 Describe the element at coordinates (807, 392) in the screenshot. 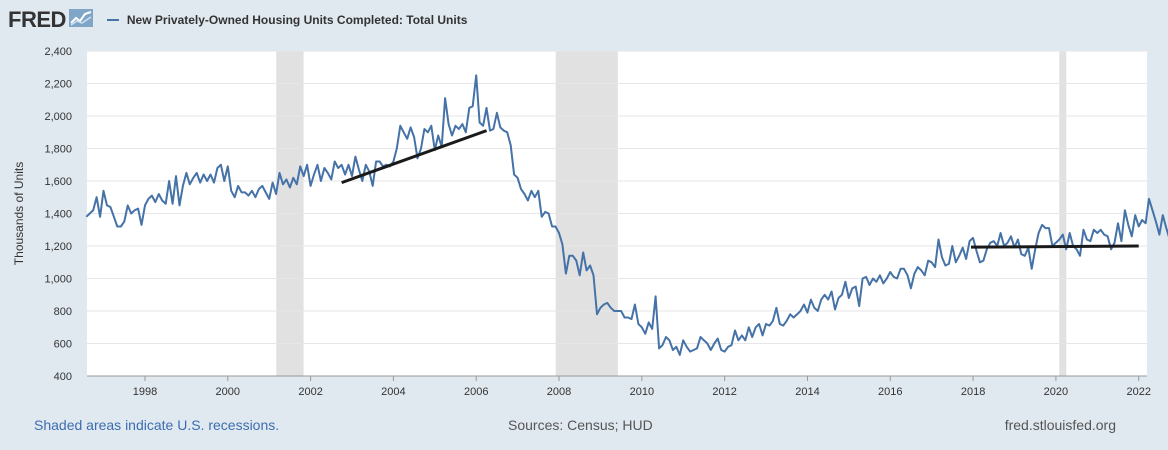

I see `x-tick-label: 2014` at that location.